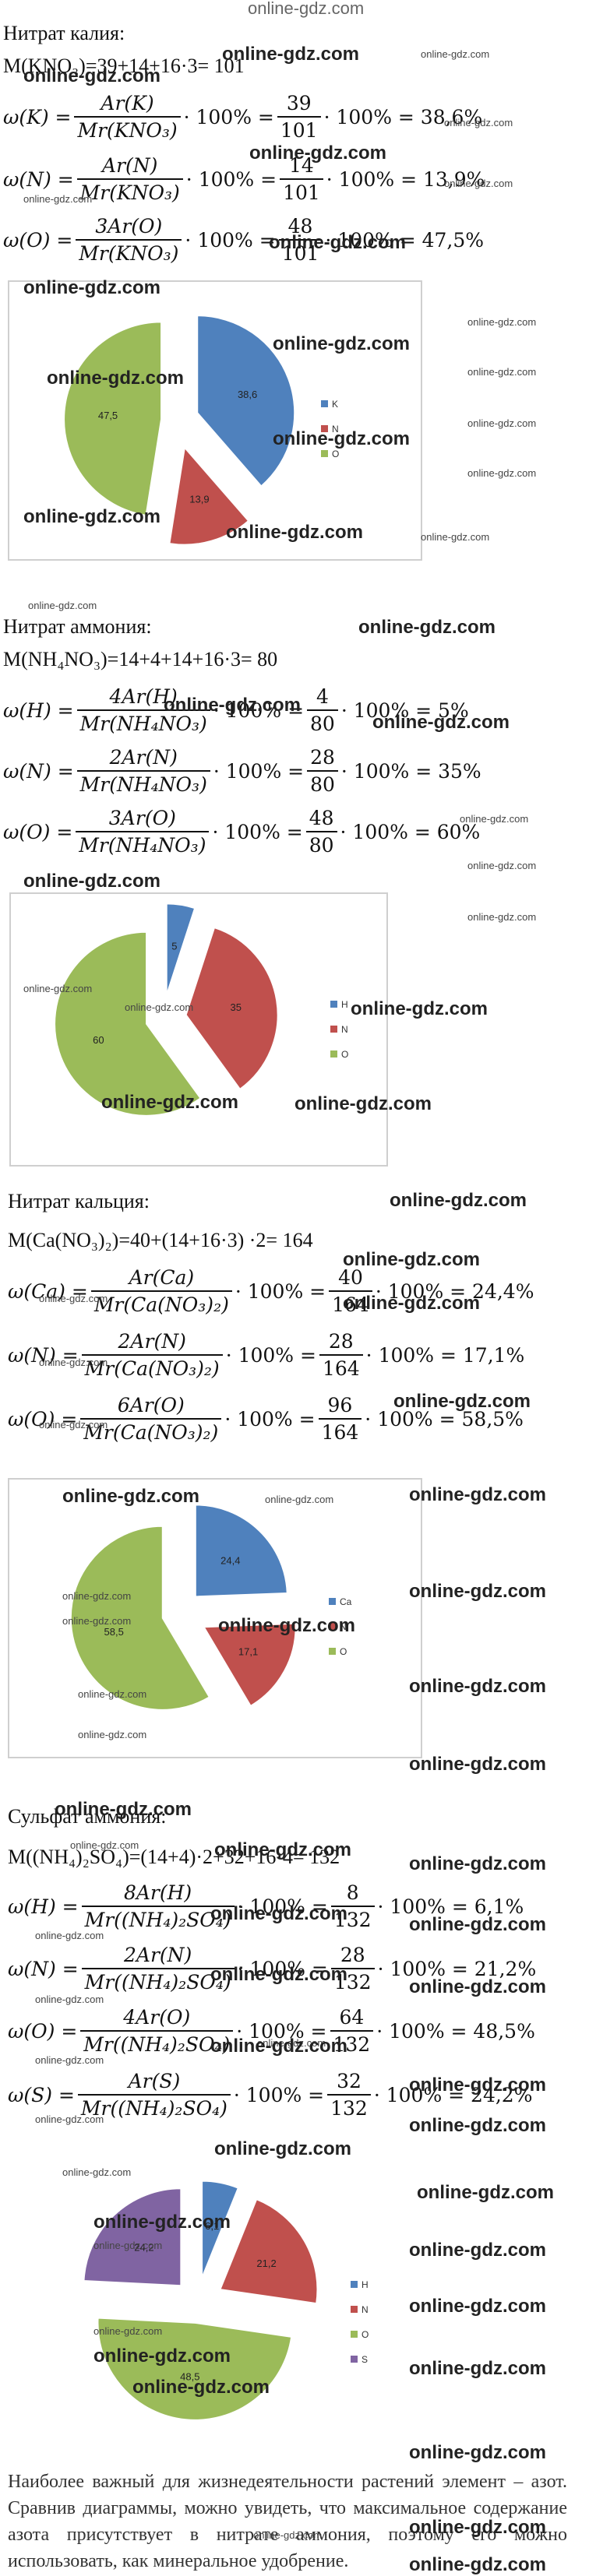 The width and height of the screenshot is (589, 2576). What do you see at coordinates (322, 696) in the screenshot?
I see `equation-numerator-value: 4` at bounding box center [322, 696].